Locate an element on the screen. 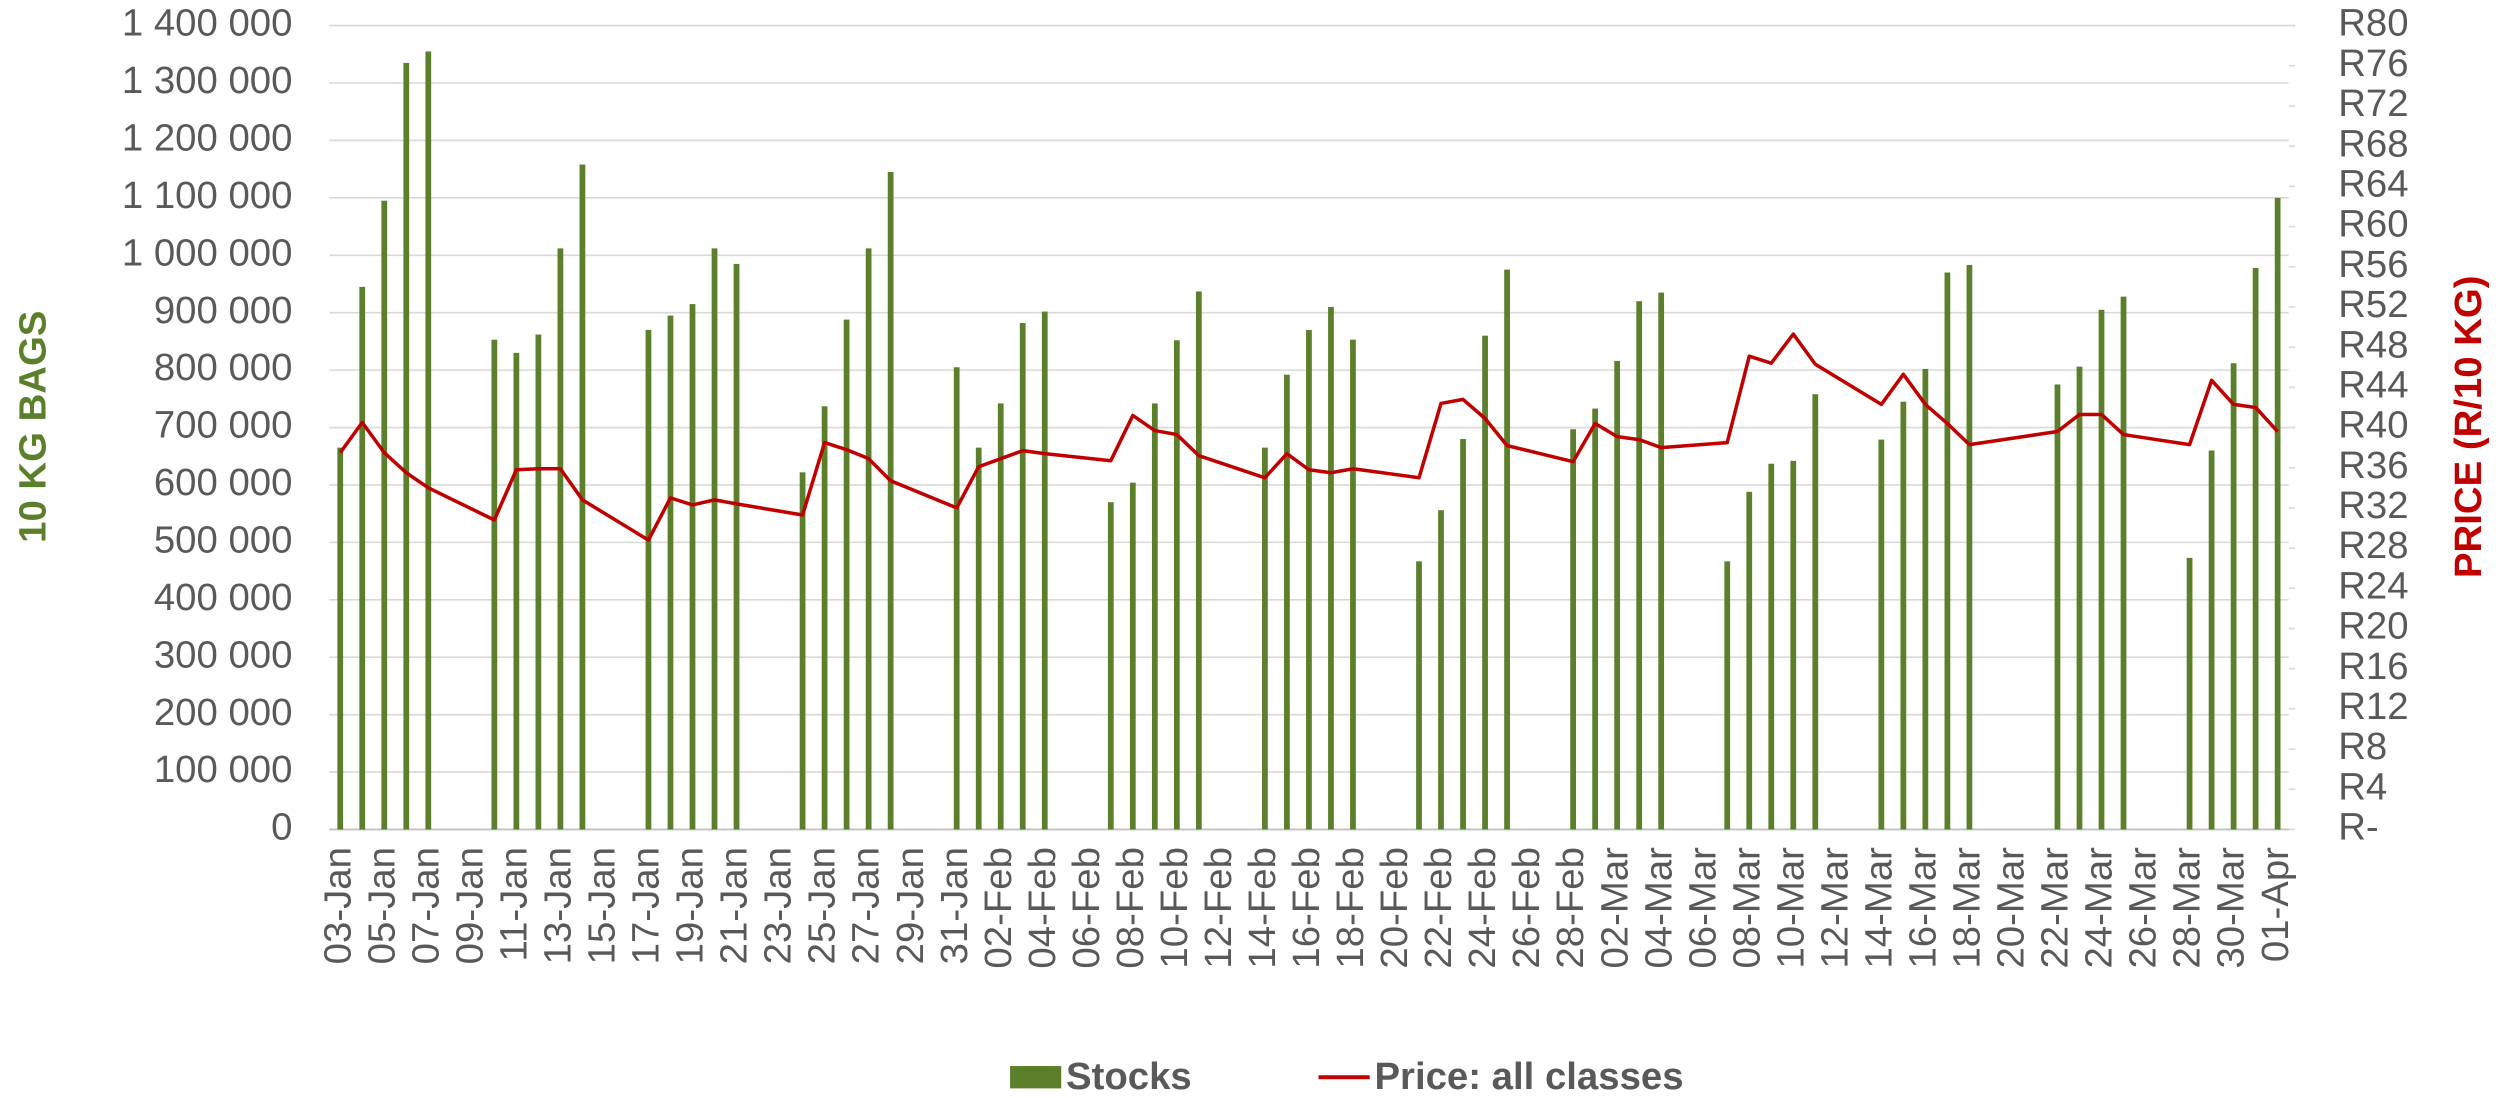  x-tick-label: 13-Jan is located at coordinates (558, 905).